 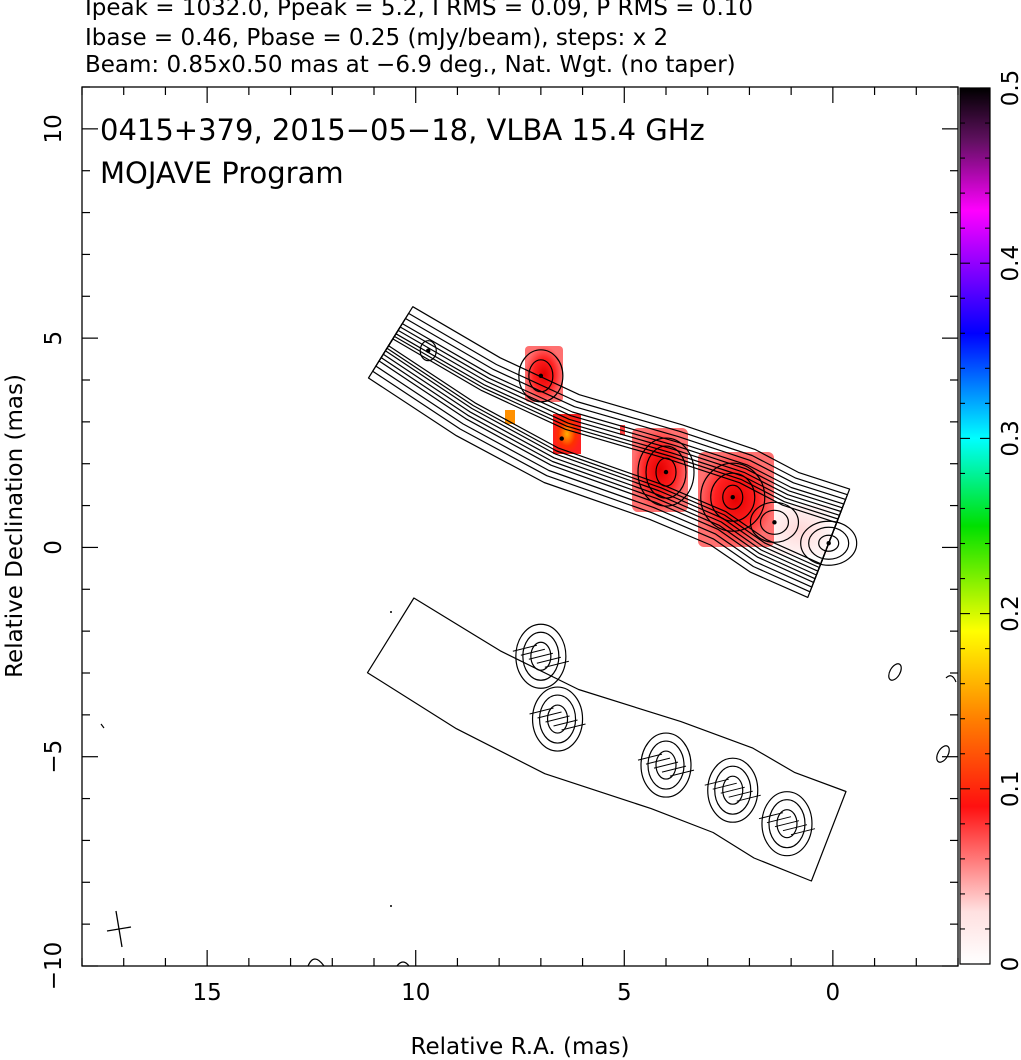 I want to click on chart-subtitle: MOJAVE Program, so click(x=222, y=173).